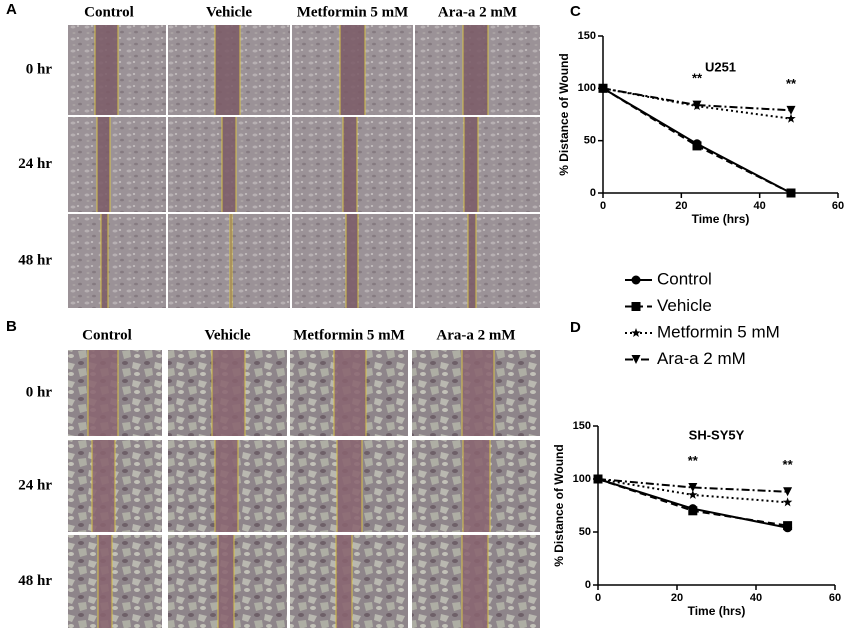 This screenshot has width=850, height=631. Describe the element at coordinates (701, 358) in the screenshot. I see `legend-label: Ara-a 2 mM` at that location.